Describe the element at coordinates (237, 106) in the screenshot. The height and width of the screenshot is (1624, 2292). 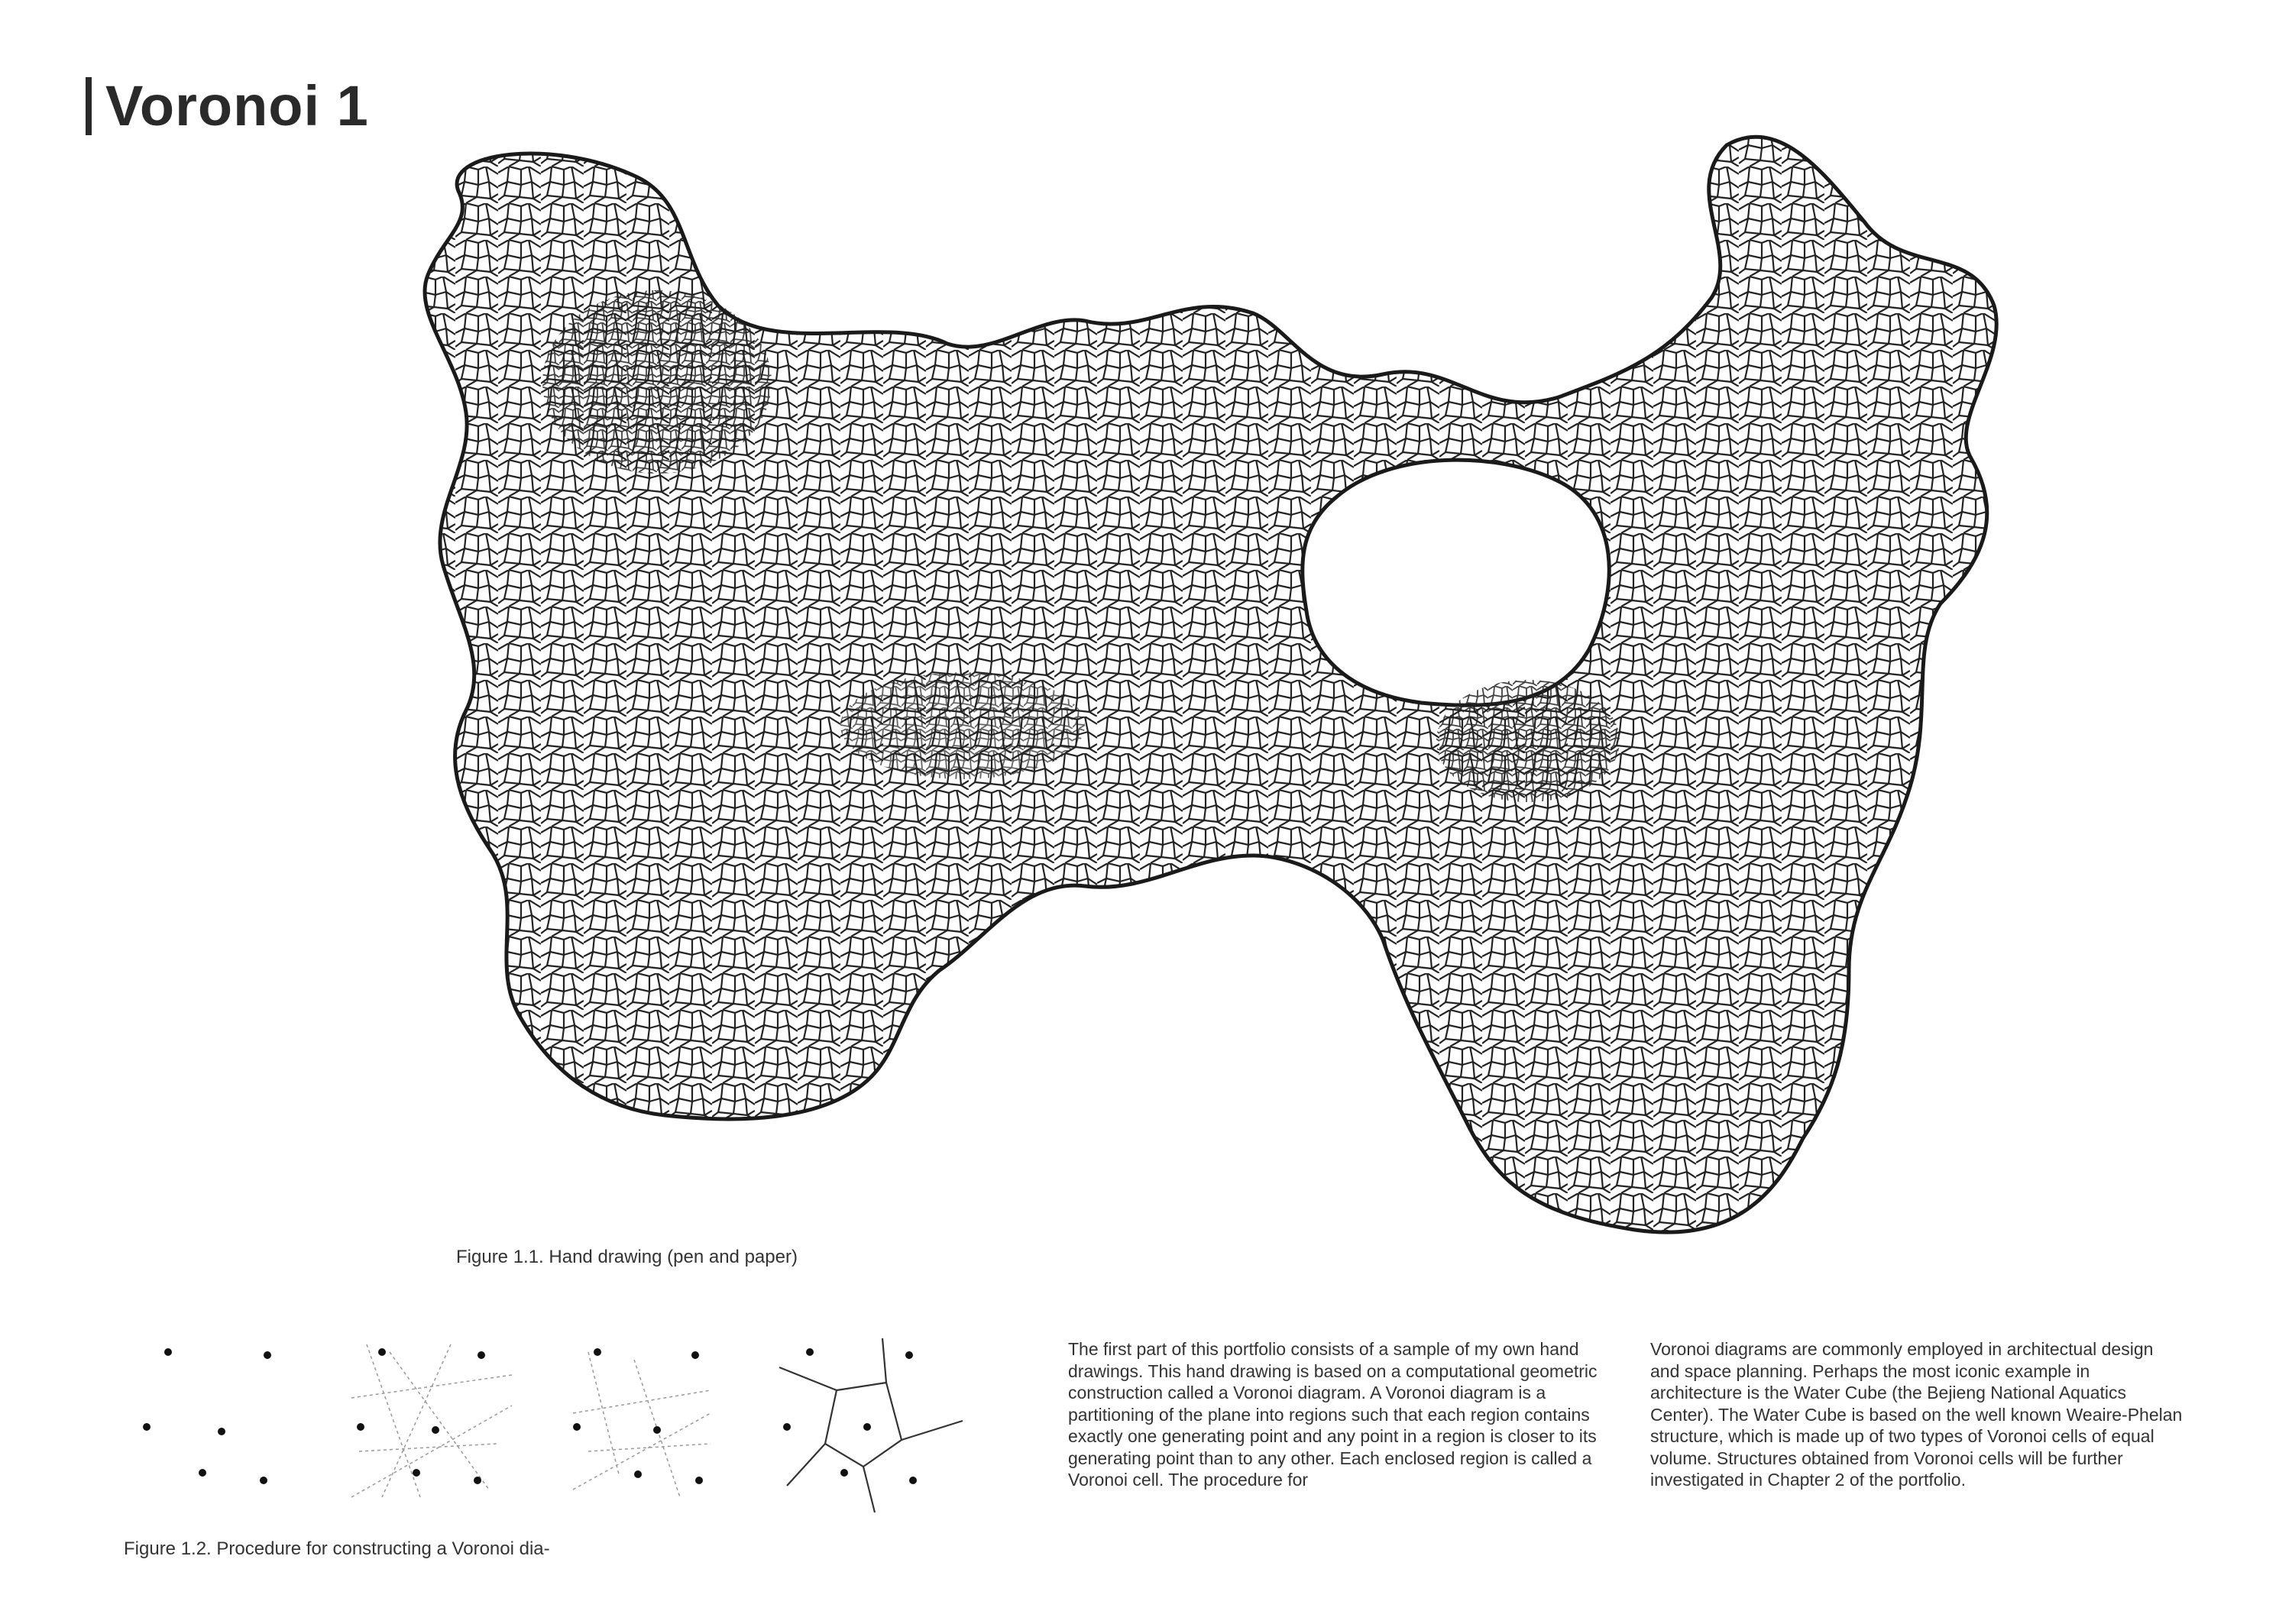
I see `page-title: Voronoi 1` at that location.